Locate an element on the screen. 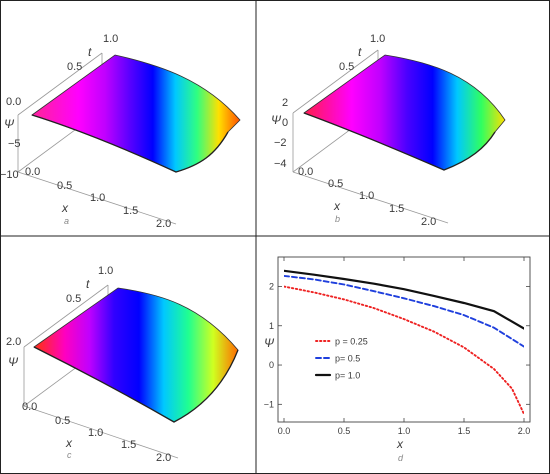 Image resolution: width=550 pixels, height=474 pixels. panel-b-x-tick-3: 1.5 is located at coordinates (396, 209).